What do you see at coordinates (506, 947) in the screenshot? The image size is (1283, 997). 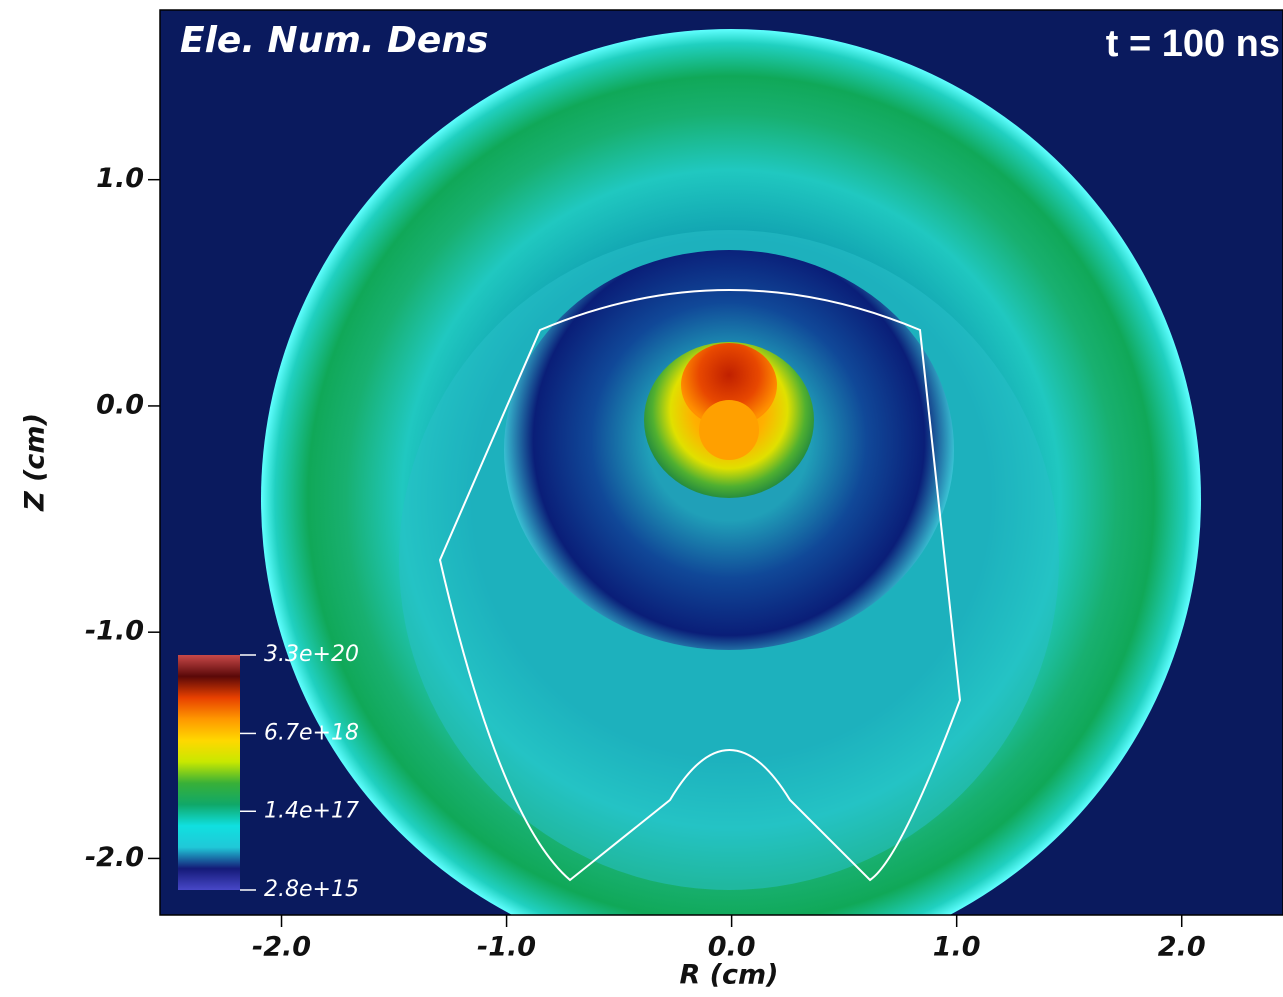 I see `x-tick-label: -1.0` at bounding box center [506, 947].